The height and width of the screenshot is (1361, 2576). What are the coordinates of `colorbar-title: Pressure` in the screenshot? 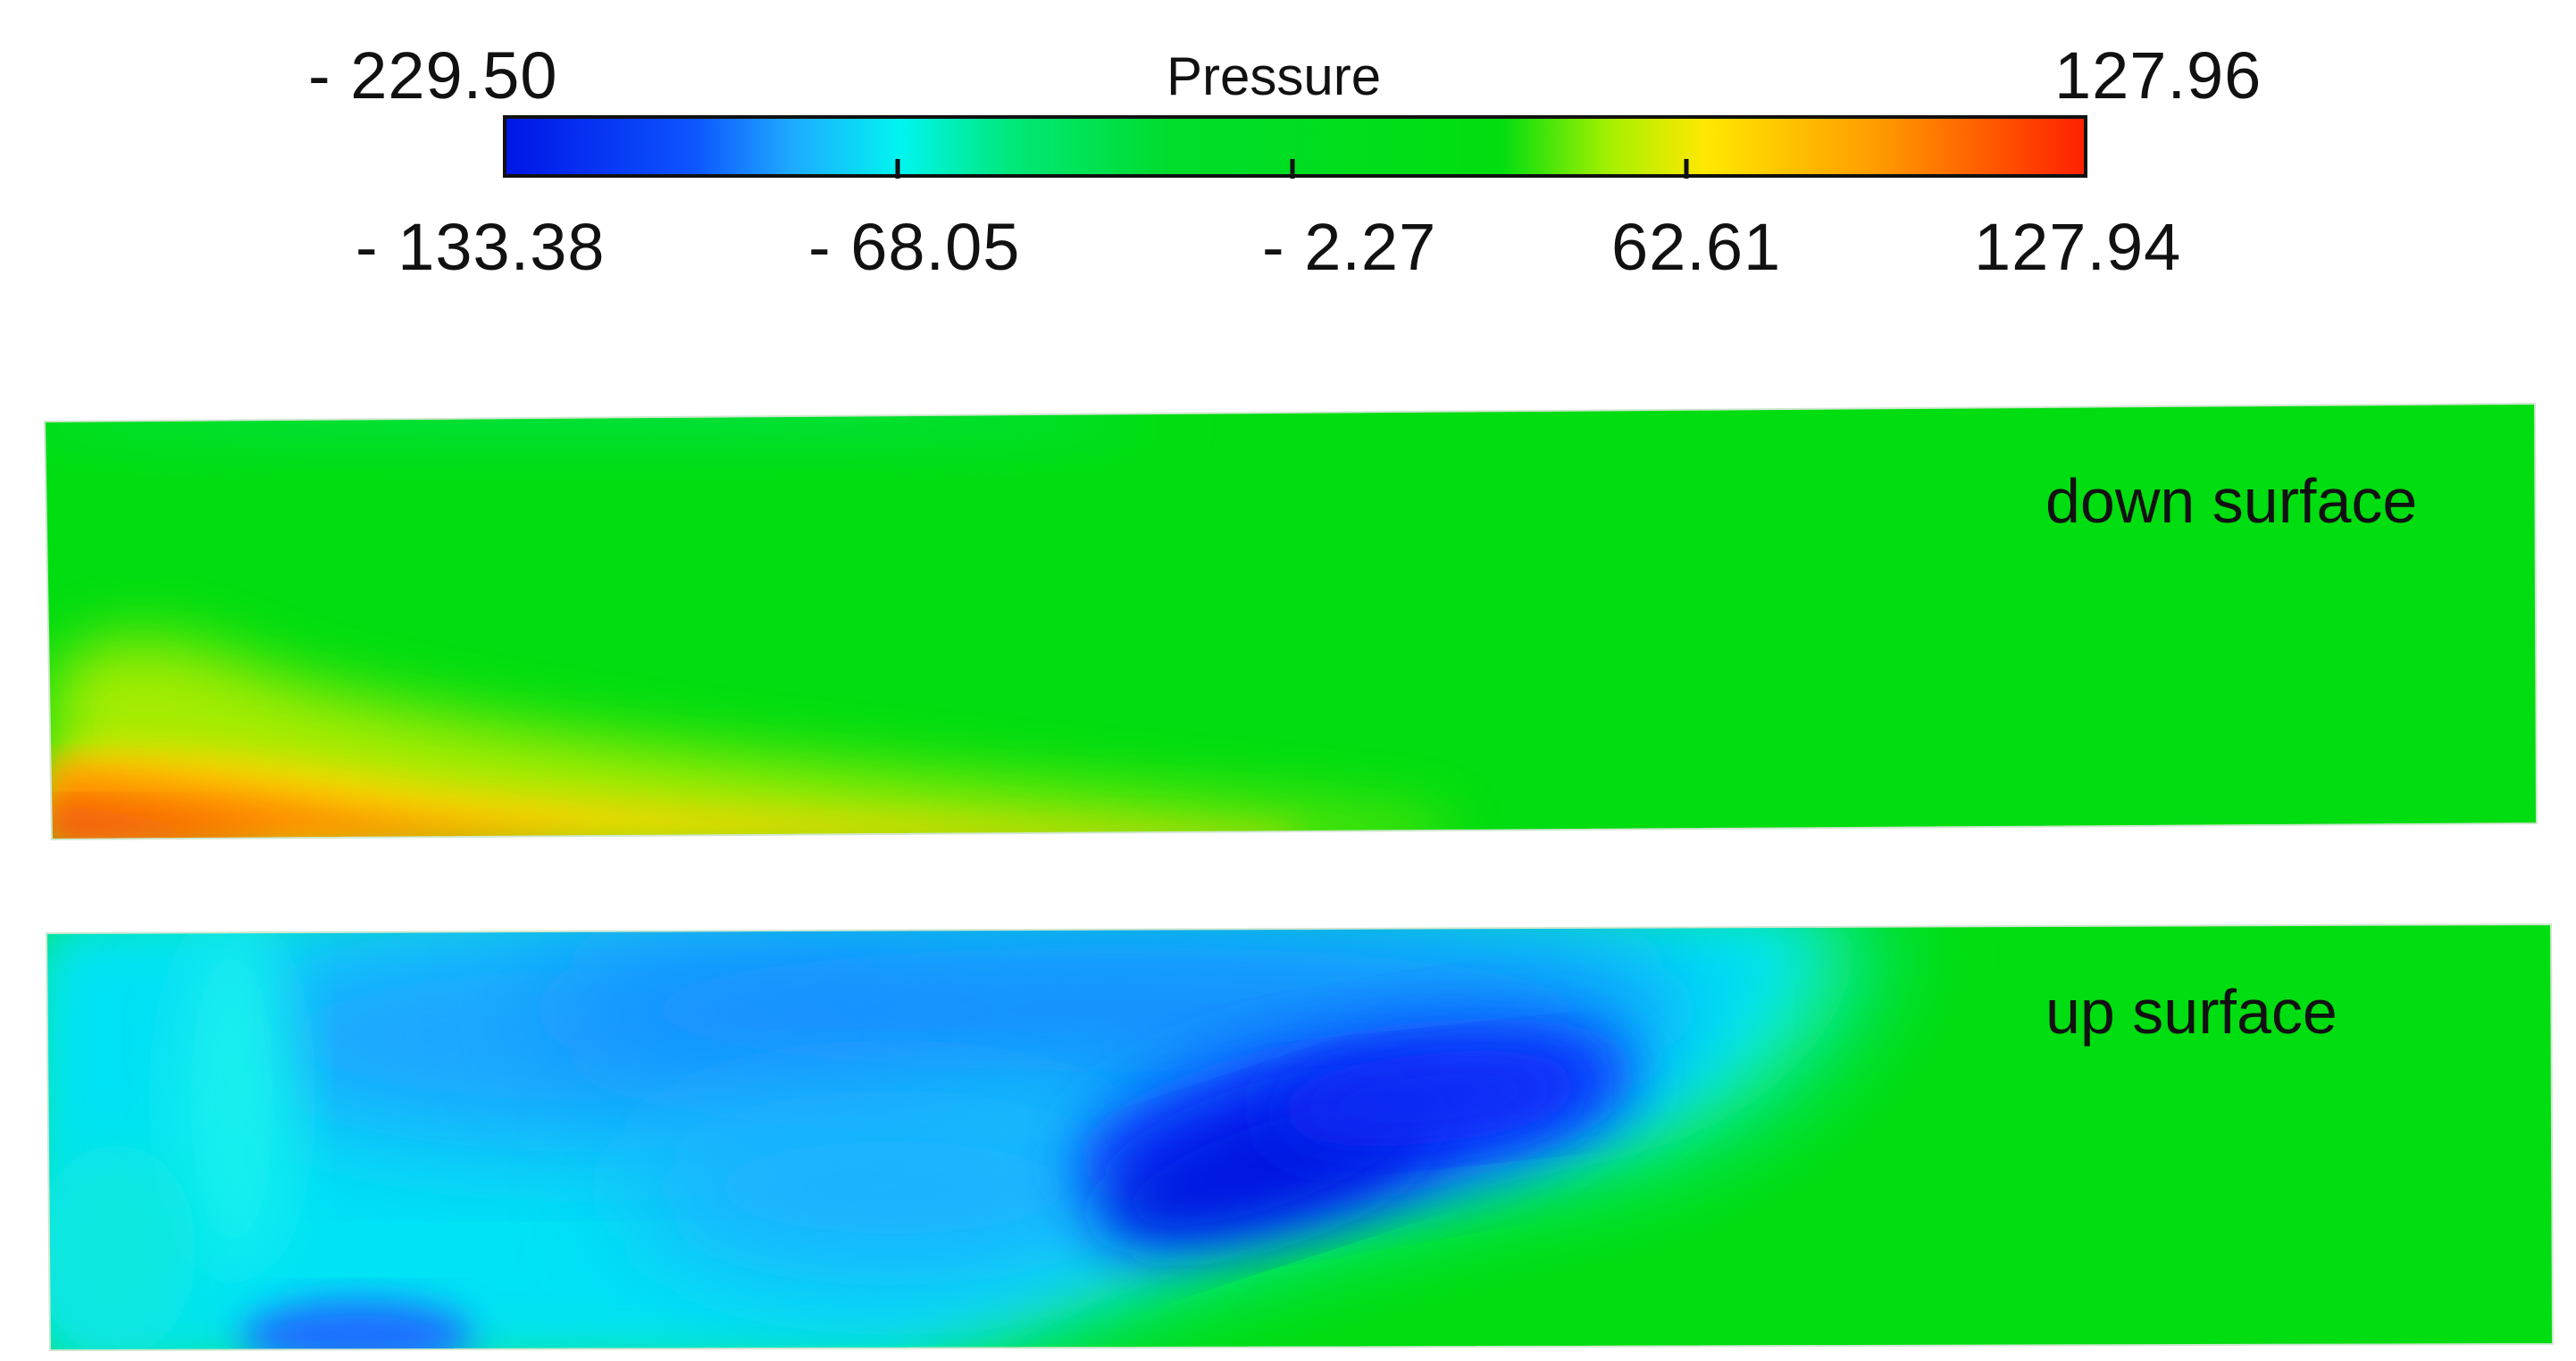 It's located at (1275, 76).